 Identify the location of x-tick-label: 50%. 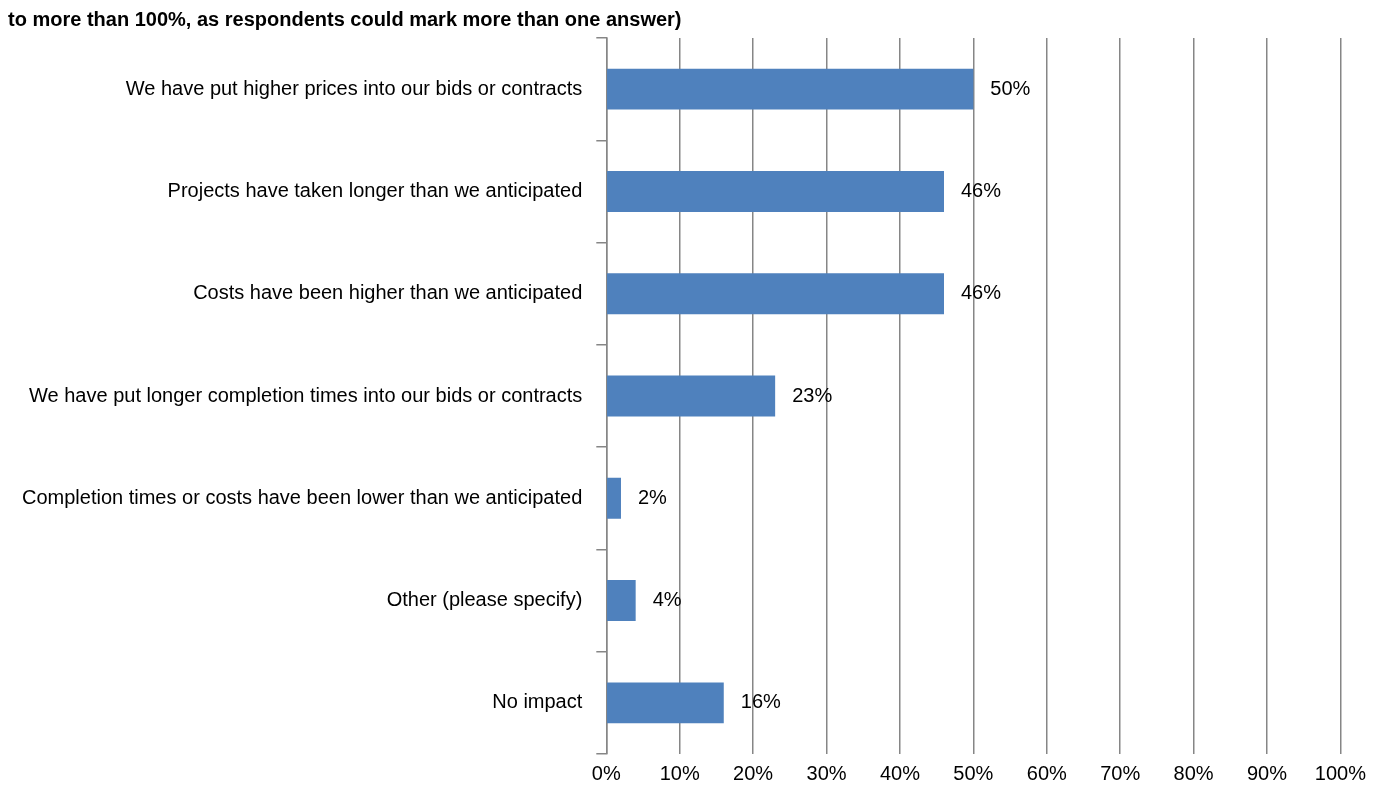
(973, 772).